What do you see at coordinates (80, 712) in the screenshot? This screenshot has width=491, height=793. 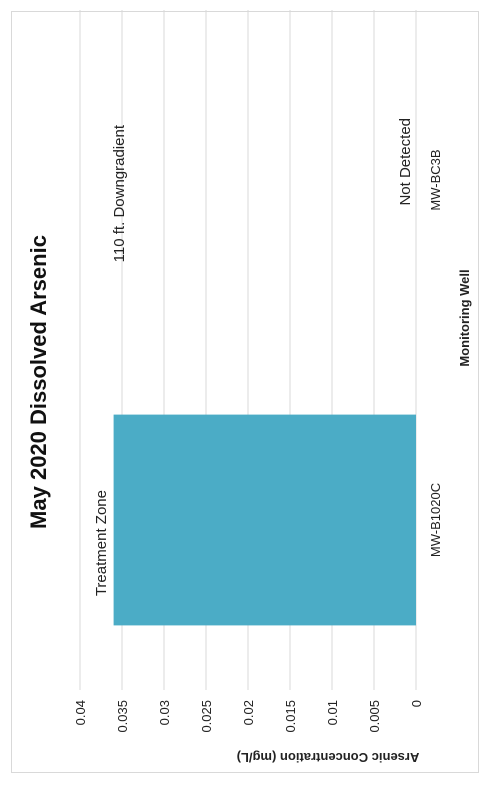 I see `y-tick-label: 0.04` at bounding box center [80, 712].